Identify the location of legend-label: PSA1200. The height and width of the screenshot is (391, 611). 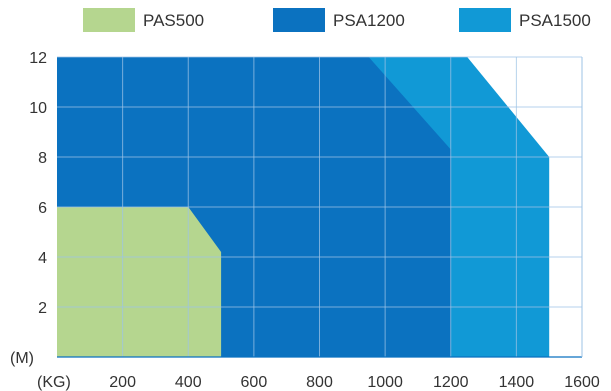
(369, 20).